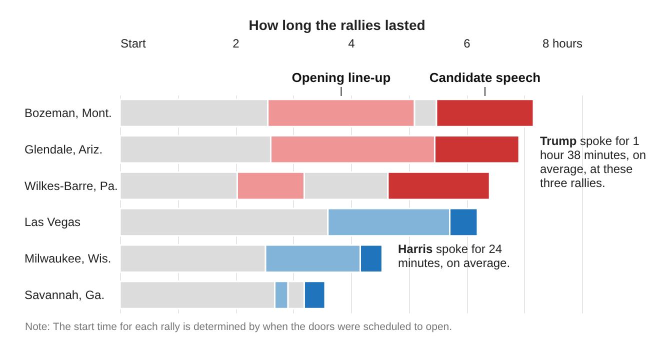 This screenshot has width=670, height=348. I want to click on x-tick-label: 2, so click(236, 43).